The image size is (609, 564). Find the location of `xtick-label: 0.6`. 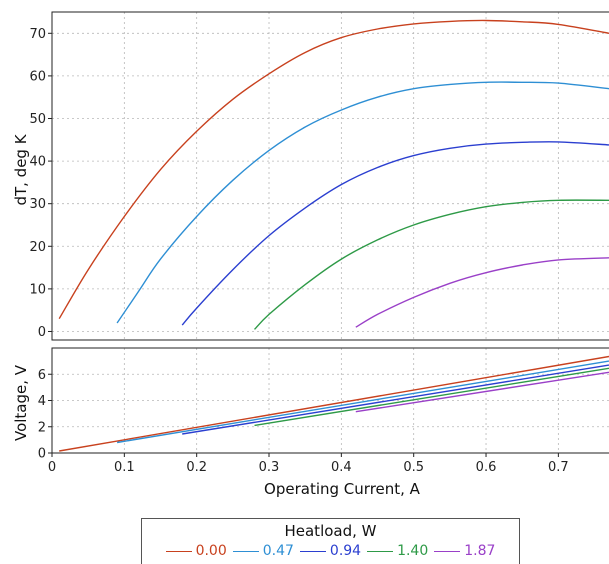

xtick-label: 0.6 is located at coordinates (486, 467).